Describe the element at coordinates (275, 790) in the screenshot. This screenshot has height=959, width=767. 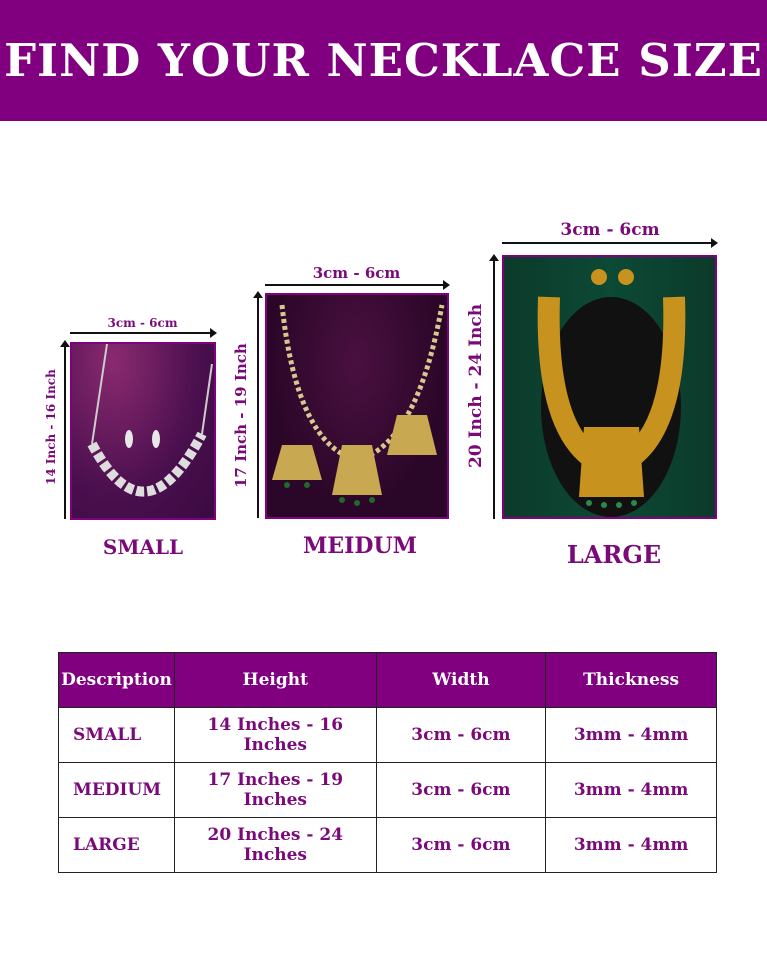
I see `cell-height: 17 Inches - 19 Inches` at that location.